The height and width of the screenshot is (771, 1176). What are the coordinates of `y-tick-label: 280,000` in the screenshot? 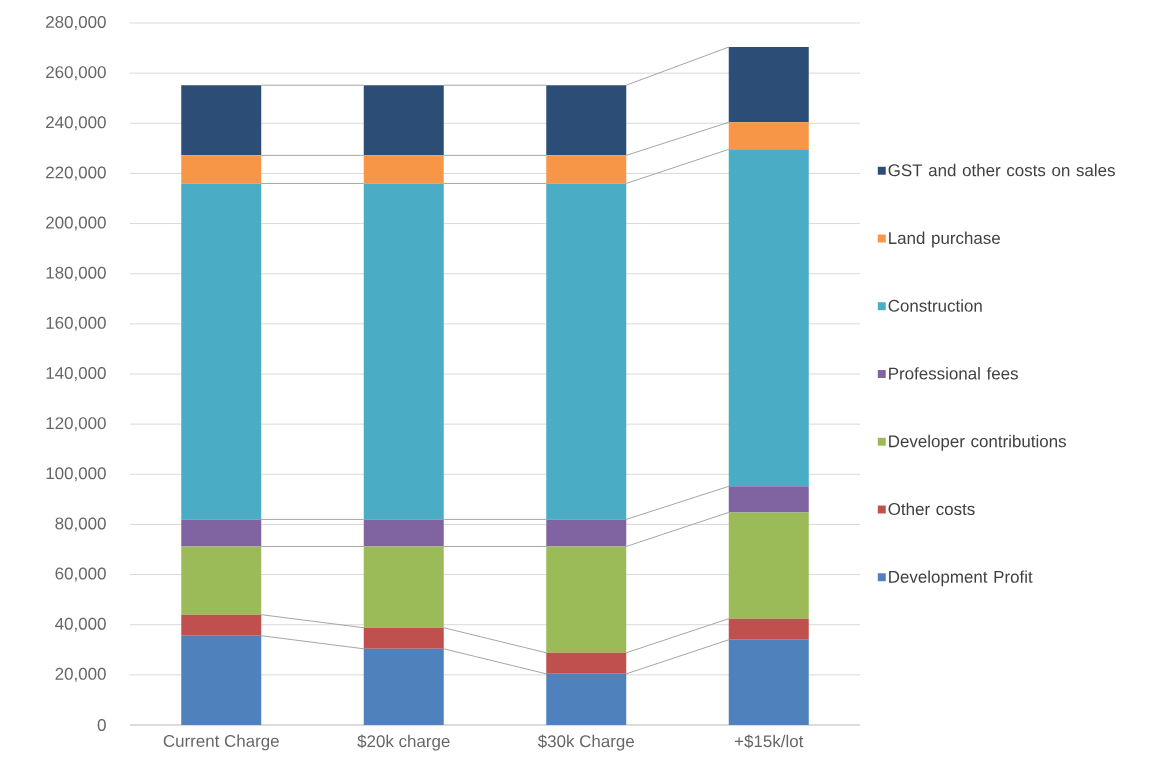 It's located at (76, 22).